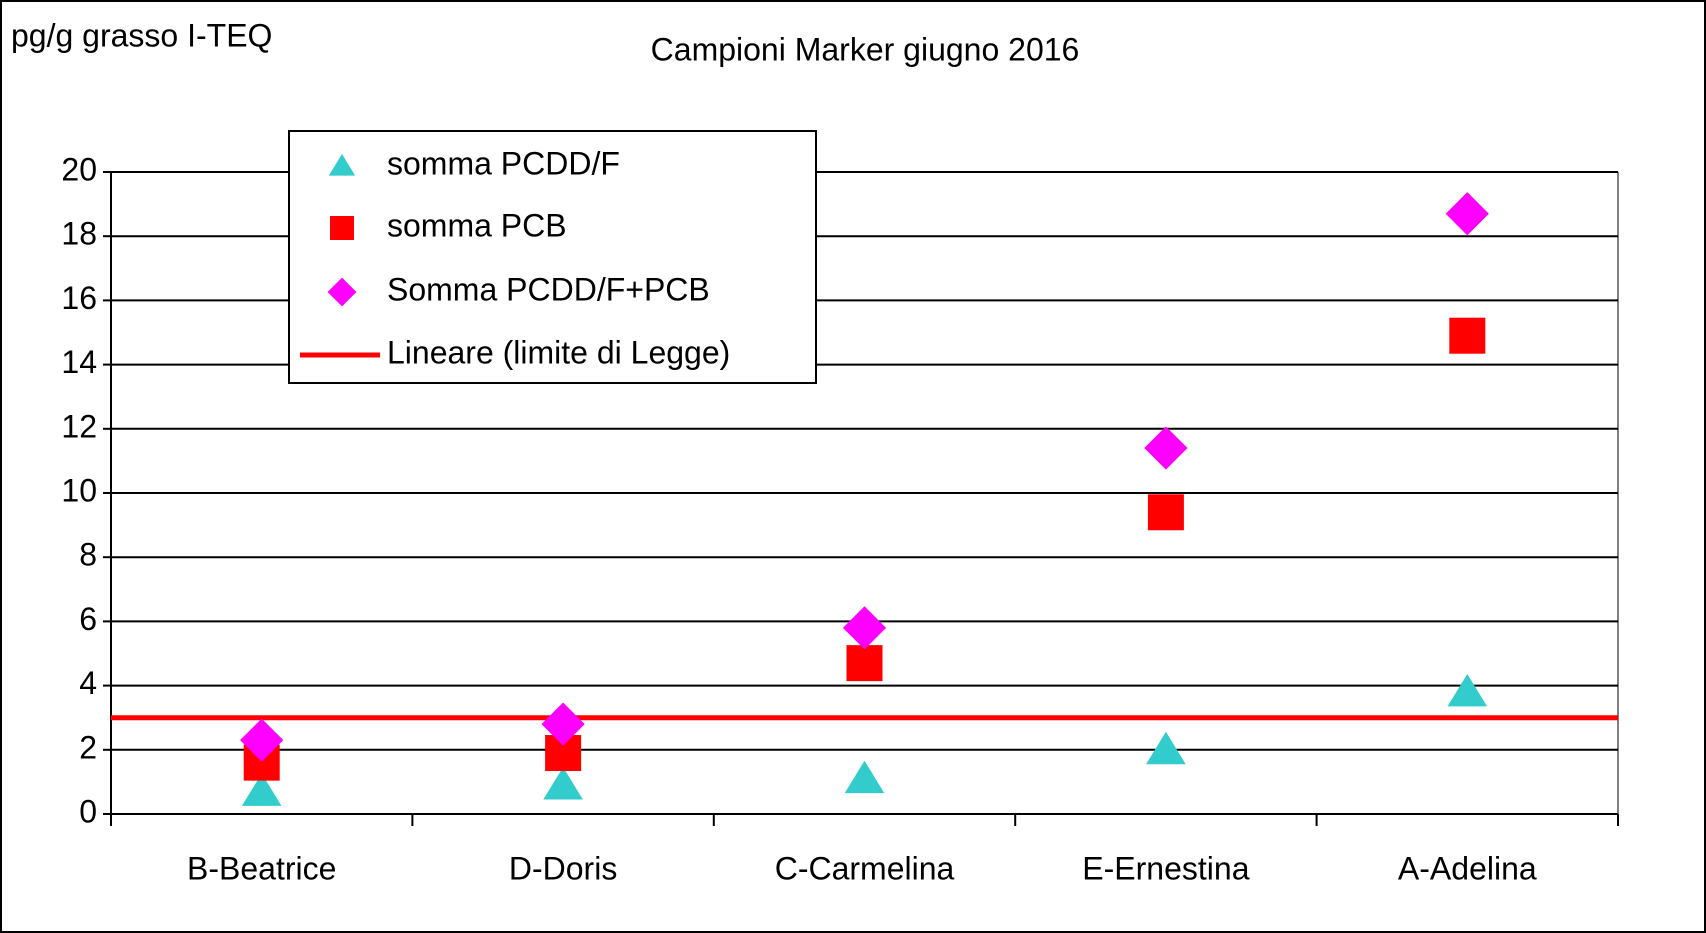 This screenshot has height=933, width=1706. What do you see at coordinates (1165, 868) in the screenshot?
I see `x-tick-label: E-Ernestina` at bounding box center [1165, 868].